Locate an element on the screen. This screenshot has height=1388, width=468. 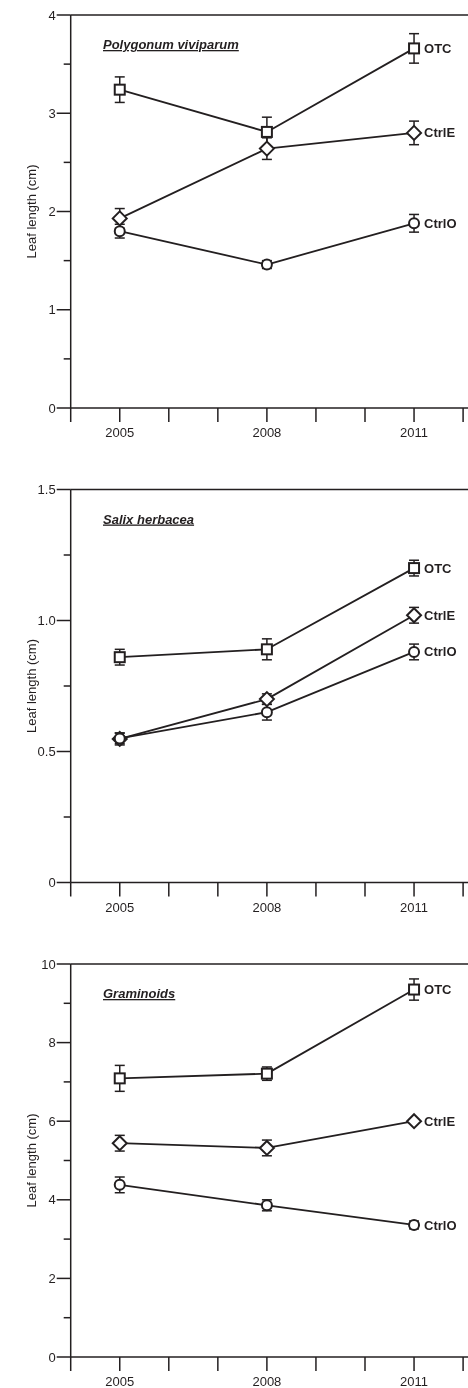
y-tick-label: 3 is located at coordinates (52, 113).